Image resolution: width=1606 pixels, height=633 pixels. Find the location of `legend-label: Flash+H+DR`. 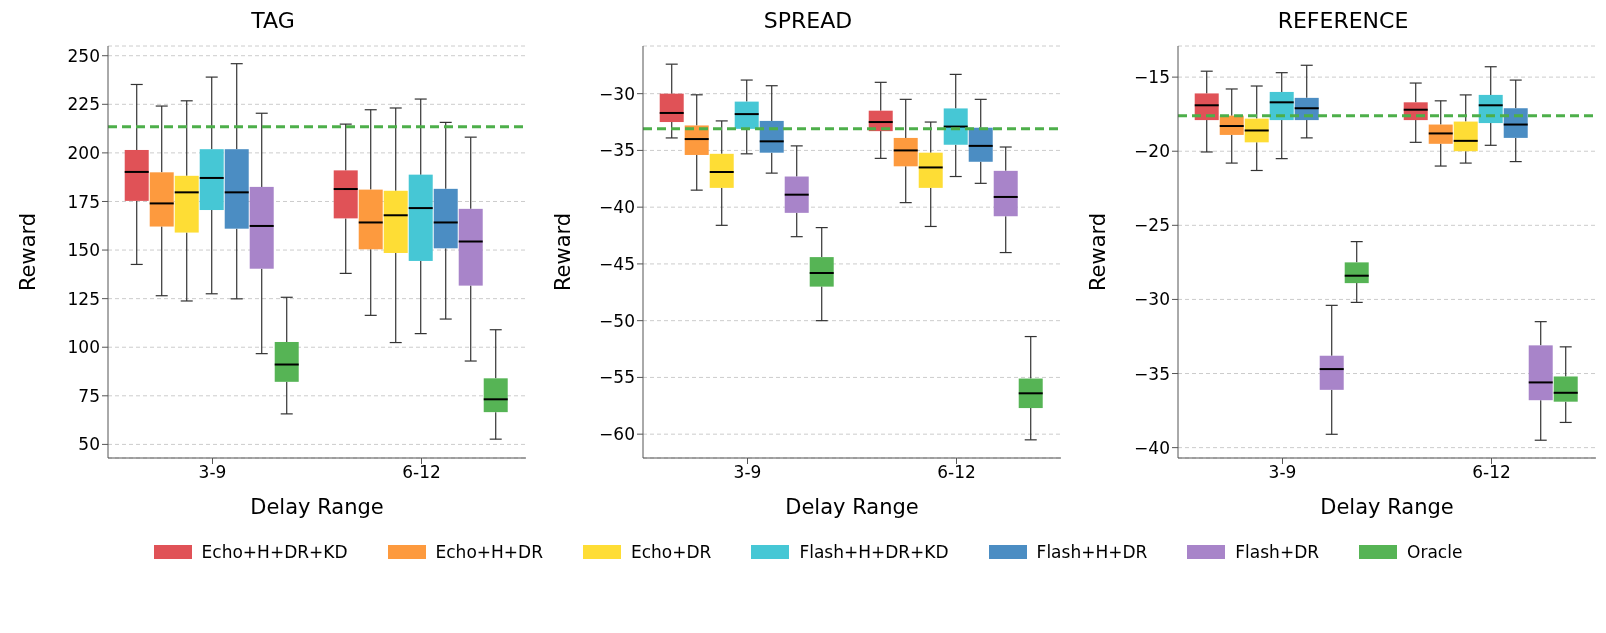

legend-label: Flash+H+DR is located at coordinates (1092, 552).